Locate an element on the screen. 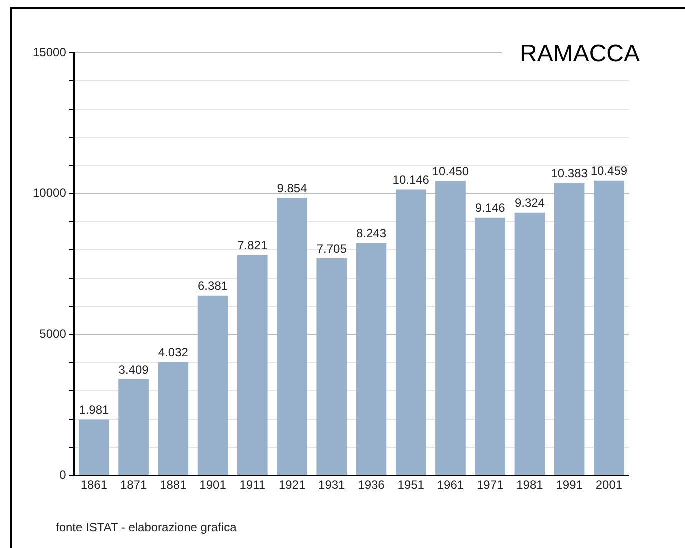  y-tick-label: 0 is located at coordinates (63, 475).